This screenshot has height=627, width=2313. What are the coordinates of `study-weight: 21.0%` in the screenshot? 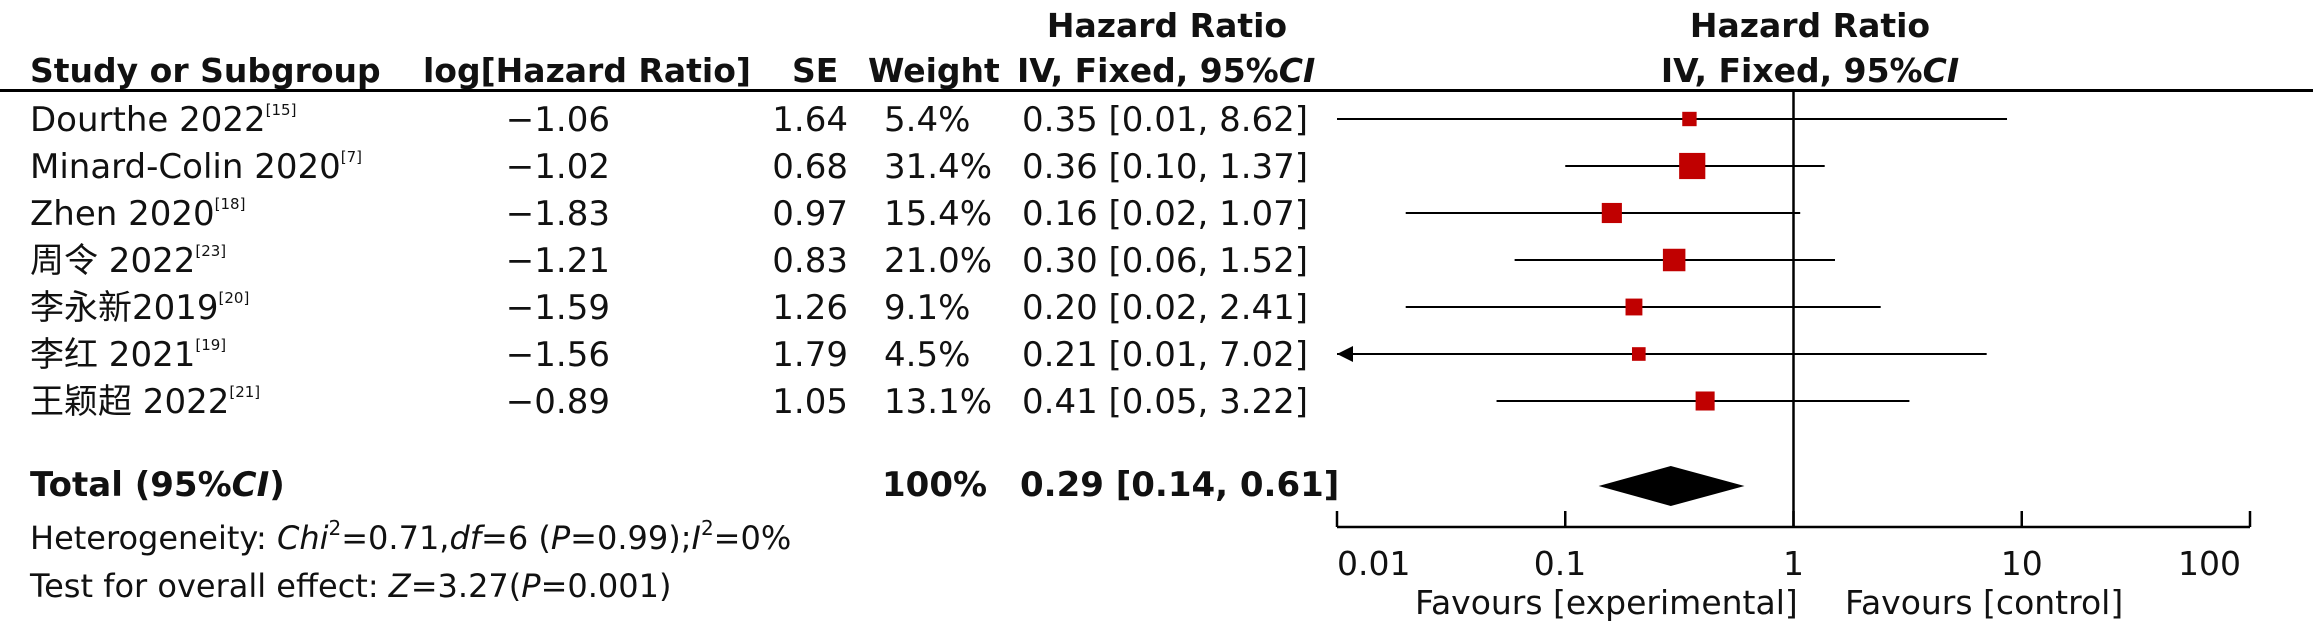 It's located at (938, 261).